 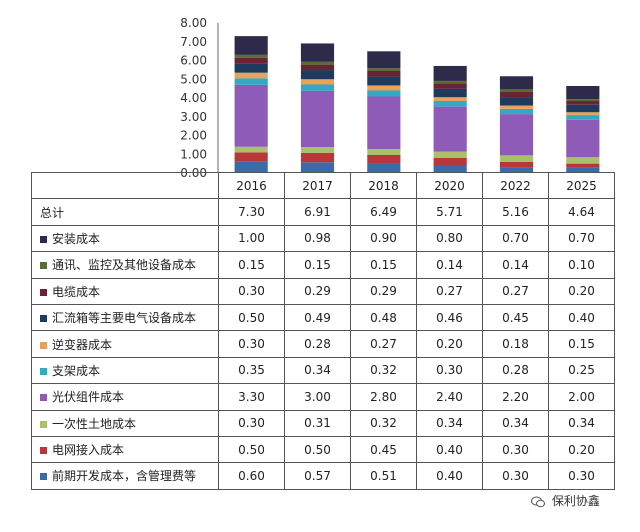 I want to click on total-value: 5.71, so click(x=449, y=212).